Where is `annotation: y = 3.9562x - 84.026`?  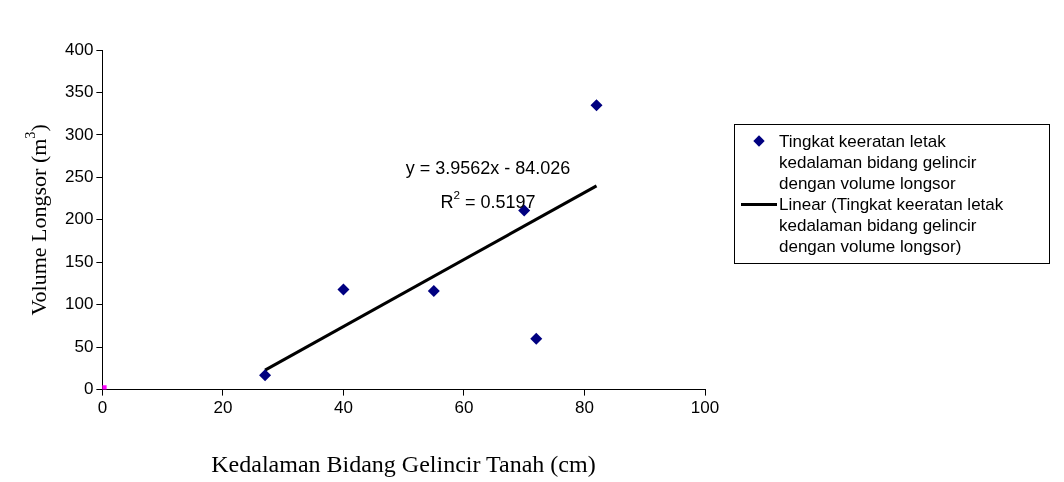 annotation: y = 3.9562x - 84.026 is located at coordinates (488, 167).